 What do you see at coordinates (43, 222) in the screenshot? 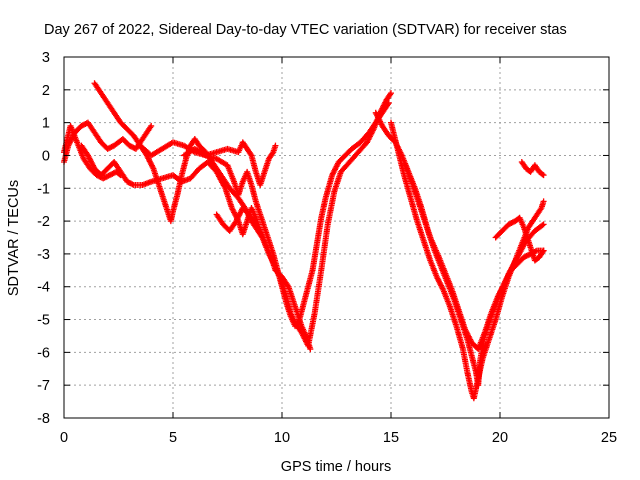
I see `y-tick-label: -2` at bounding box center [43, 222].